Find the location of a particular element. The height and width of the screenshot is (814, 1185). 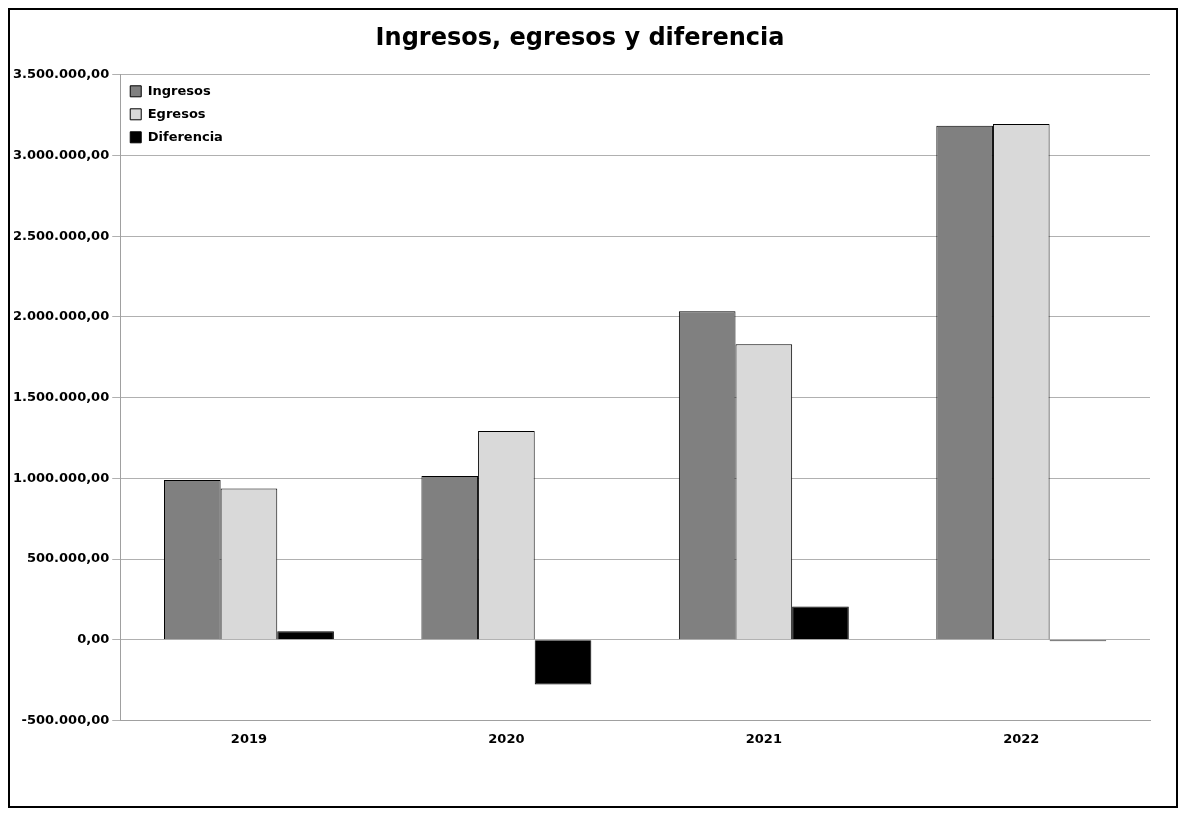

legend-label: Diferencia is located at coordinates (185, 136).